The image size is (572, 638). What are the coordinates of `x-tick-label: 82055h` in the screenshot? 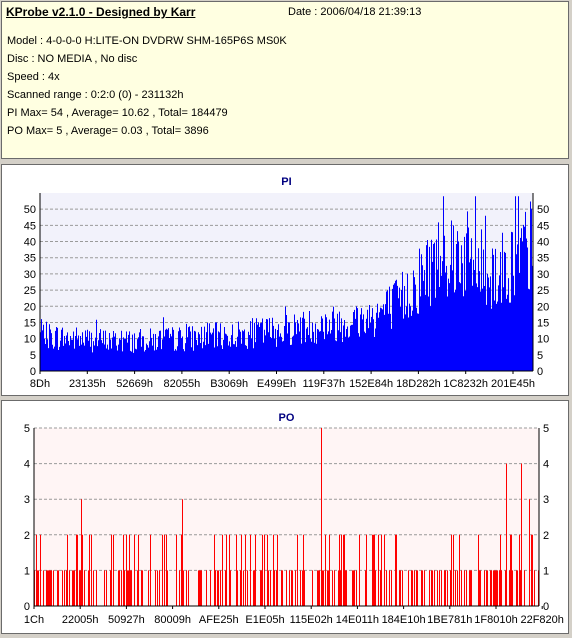 It's located at (182, 384).